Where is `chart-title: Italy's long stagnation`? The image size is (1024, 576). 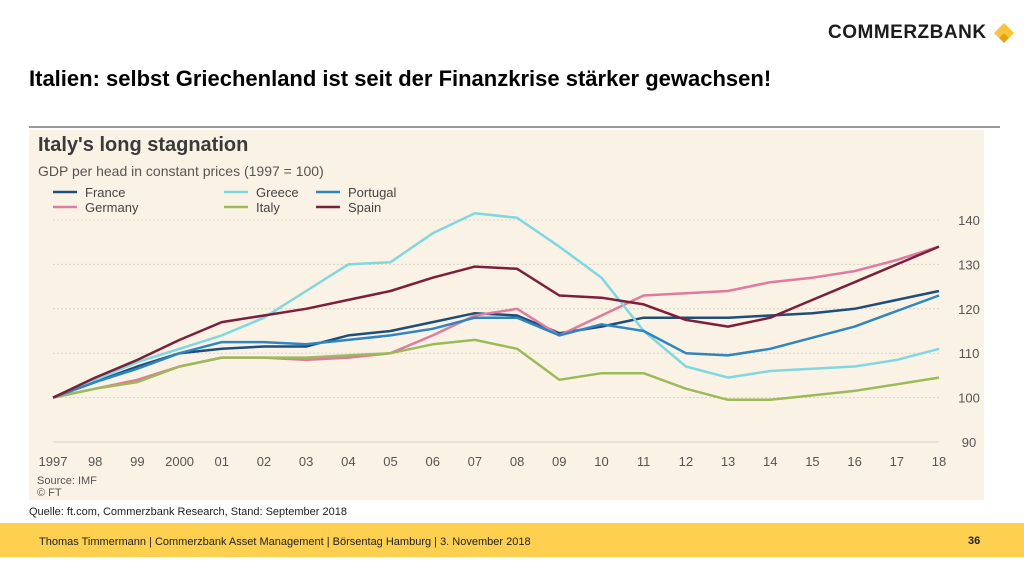 chart-title: Italy's long stagnation is located at coordinates (143, 145).